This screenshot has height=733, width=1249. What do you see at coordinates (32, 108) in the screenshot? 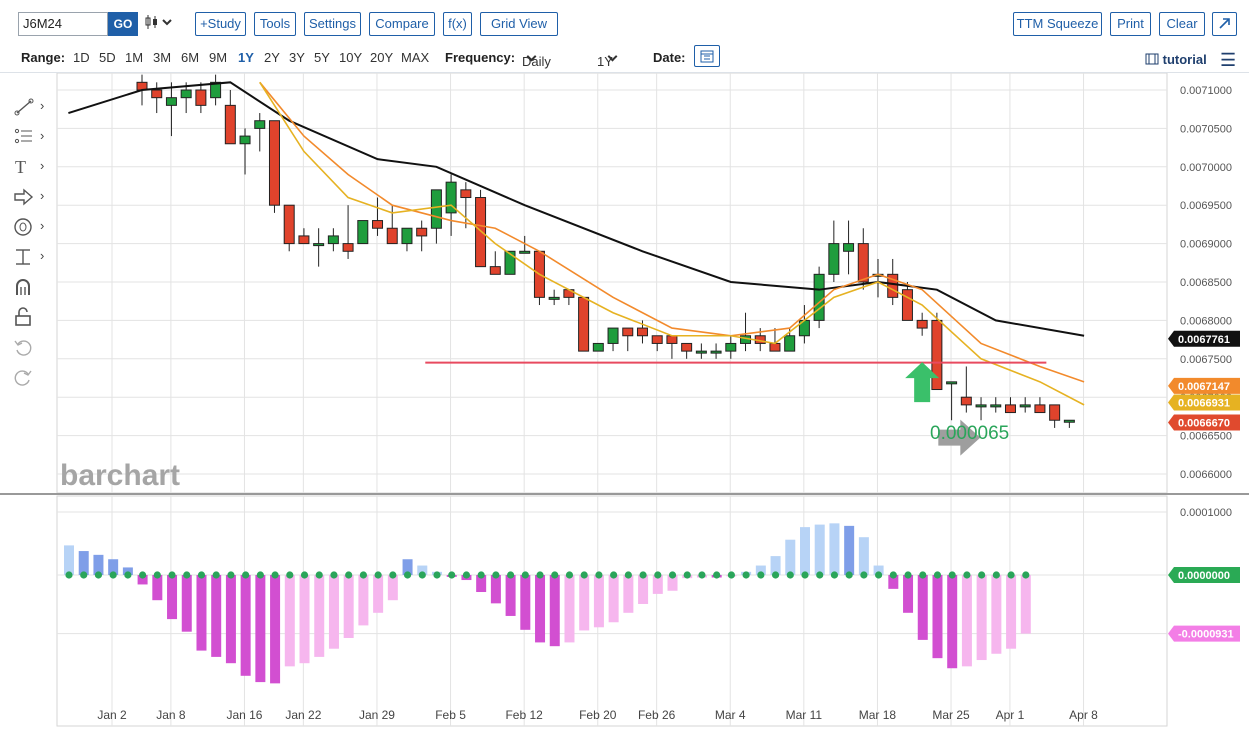
I see `line-tool-icon: ›` at bounding box center [32, 108].